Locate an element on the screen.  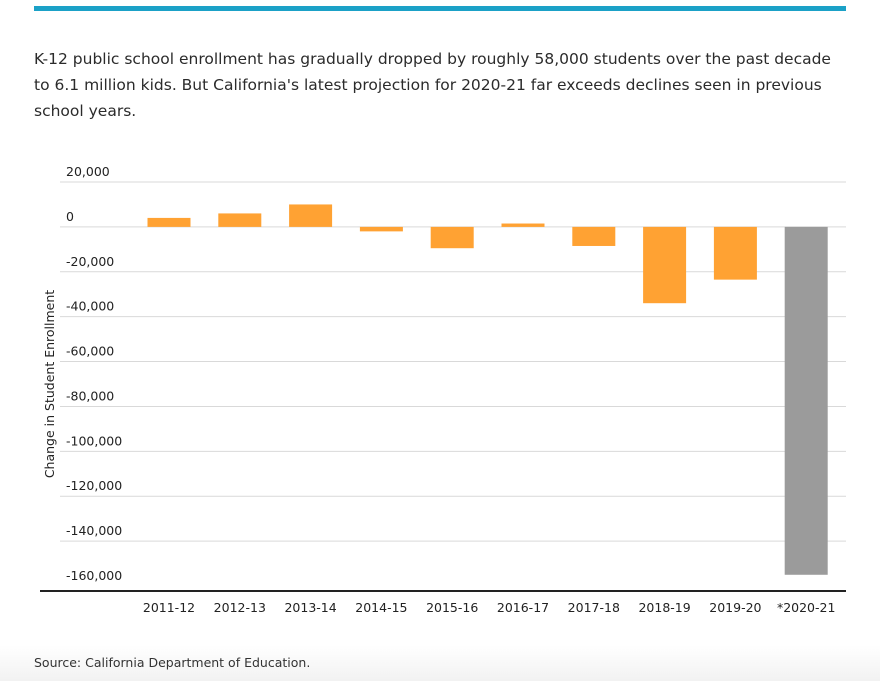
y-tick-label: -120,000 is located at coordinates (94, 485).